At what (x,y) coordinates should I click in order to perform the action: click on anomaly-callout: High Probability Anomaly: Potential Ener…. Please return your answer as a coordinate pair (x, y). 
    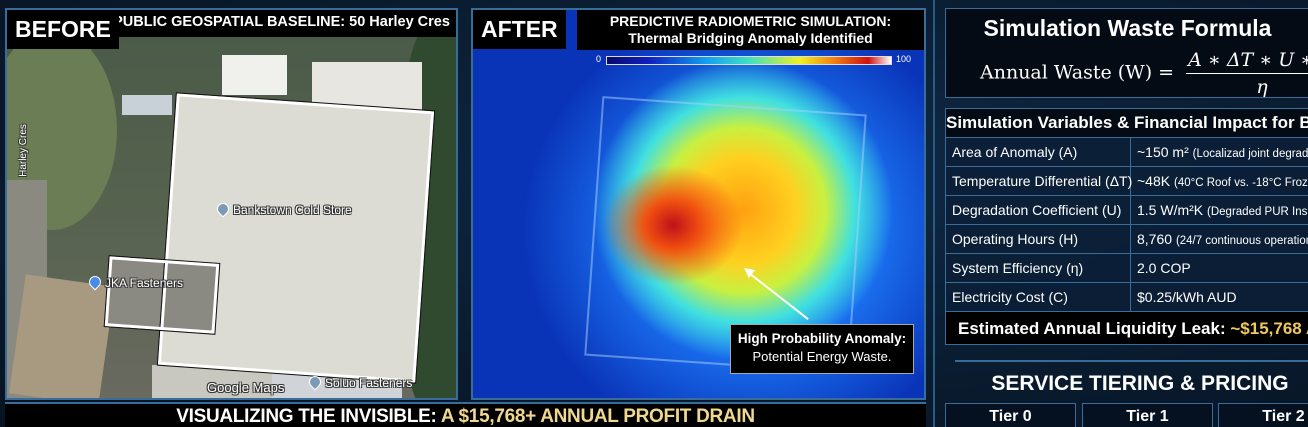
    Looking at the image, I should click on (822, 349).